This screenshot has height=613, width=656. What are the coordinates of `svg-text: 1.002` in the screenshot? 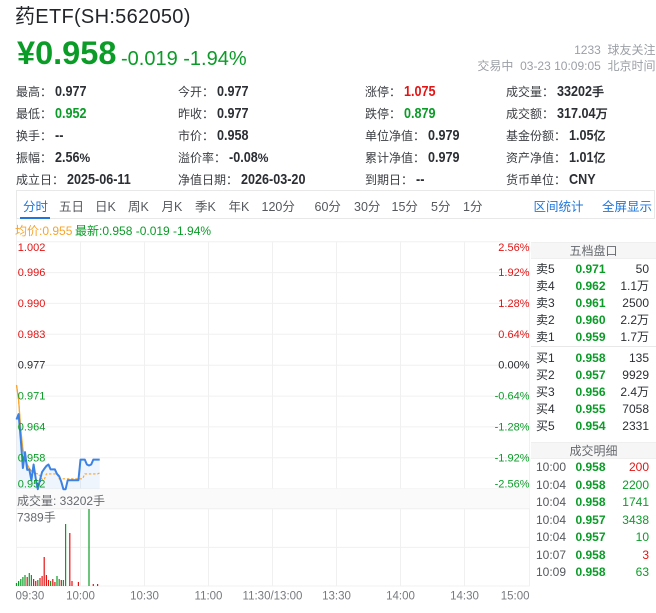 It's located at (32, 248).